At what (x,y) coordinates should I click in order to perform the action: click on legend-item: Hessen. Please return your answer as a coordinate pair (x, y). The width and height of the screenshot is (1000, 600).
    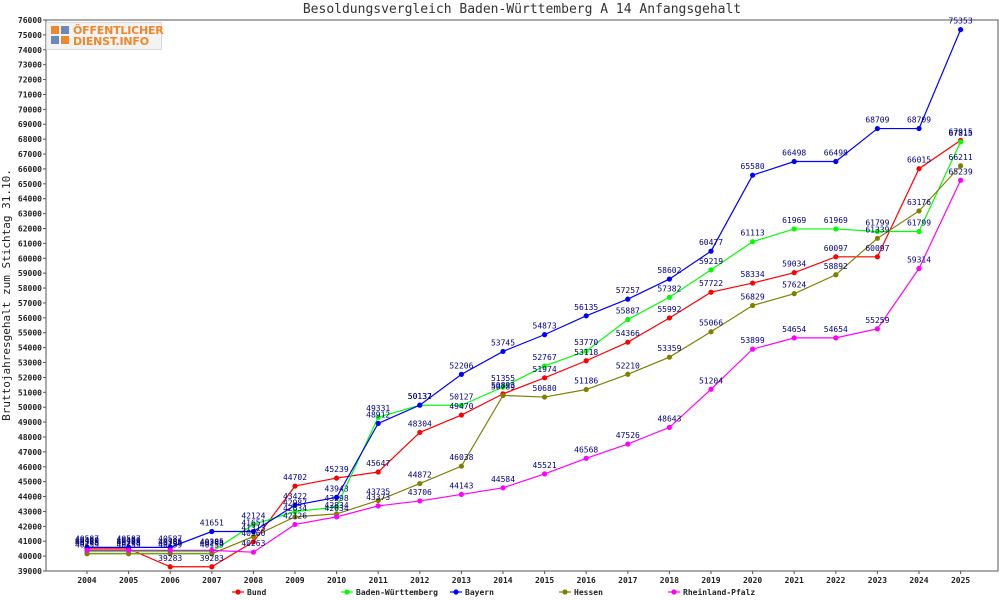
    Looking at the image, I should click on (581, 592).